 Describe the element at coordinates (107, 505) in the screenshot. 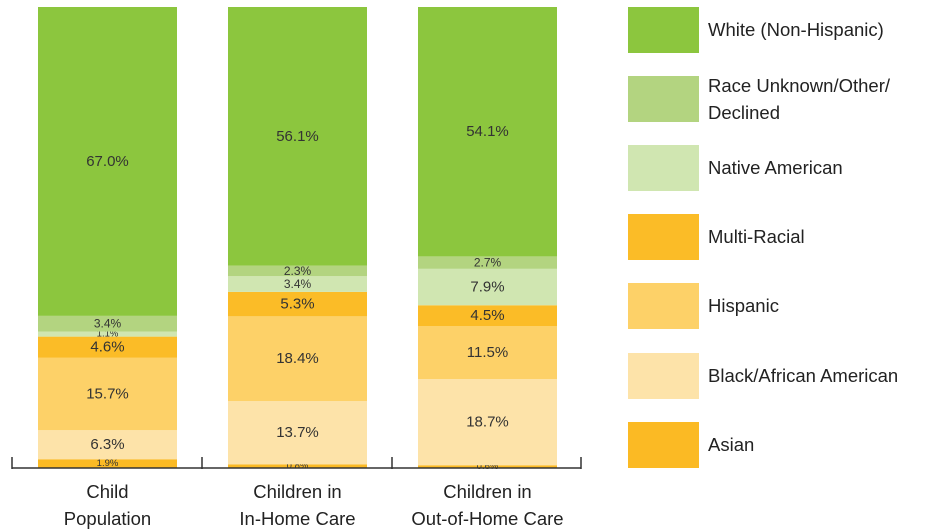

I see `category-label: Child Population` at that location.